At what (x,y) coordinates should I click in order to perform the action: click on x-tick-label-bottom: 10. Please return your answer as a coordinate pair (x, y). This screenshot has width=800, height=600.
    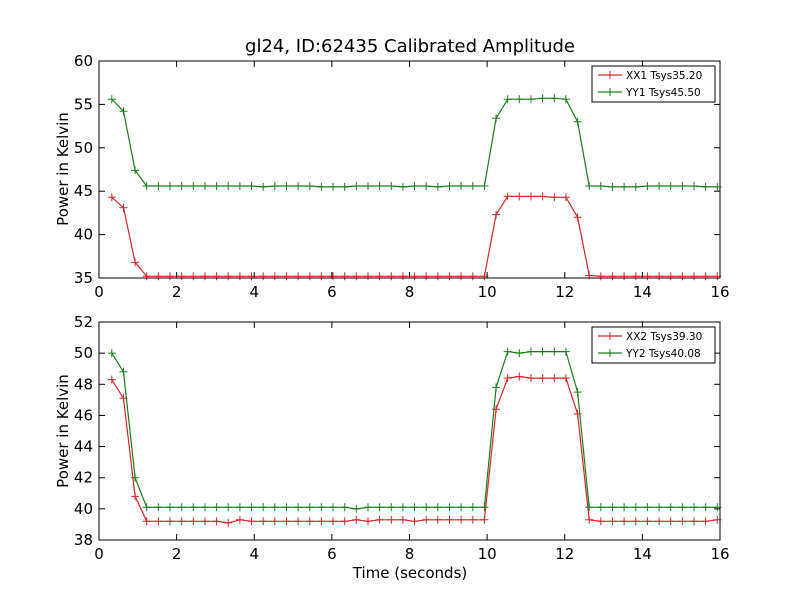
    Looking at the image, I should click on (487, 554).